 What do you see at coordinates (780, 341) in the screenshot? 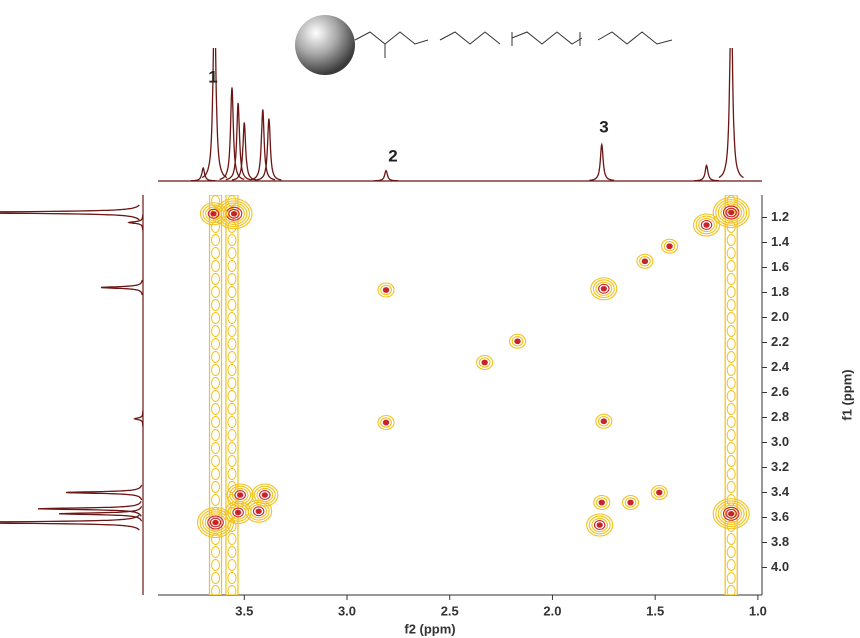
I see `y-tick-label: 2.2` at bounding box center [780, 341].